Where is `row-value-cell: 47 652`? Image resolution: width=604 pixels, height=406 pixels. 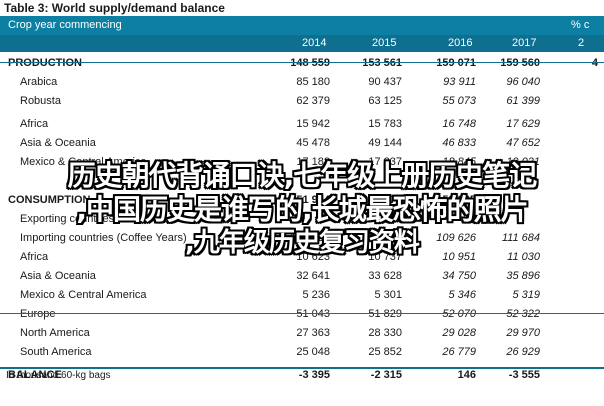 row-value-cell: 47 652 is located at coordinates (523, 143).